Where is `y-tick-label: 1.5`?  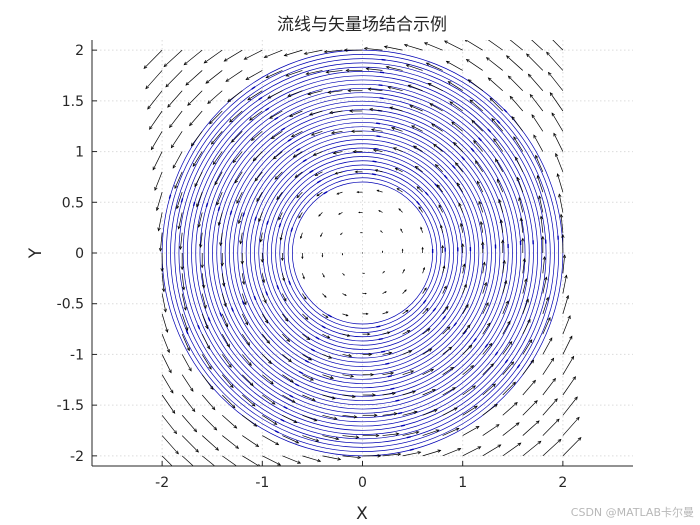 y-tick-label: 1.5 is located at coordinates (73, 102).